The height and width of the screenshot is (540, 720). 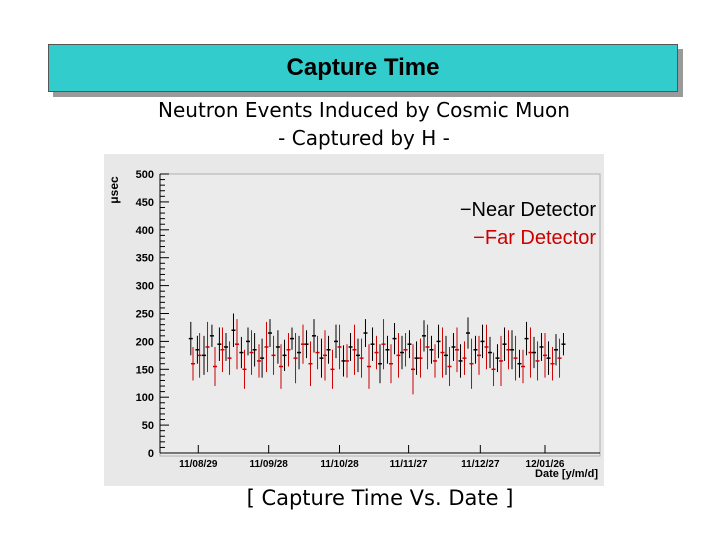 I want to click on y-tick-label: 100, so click(x=145, y=398).